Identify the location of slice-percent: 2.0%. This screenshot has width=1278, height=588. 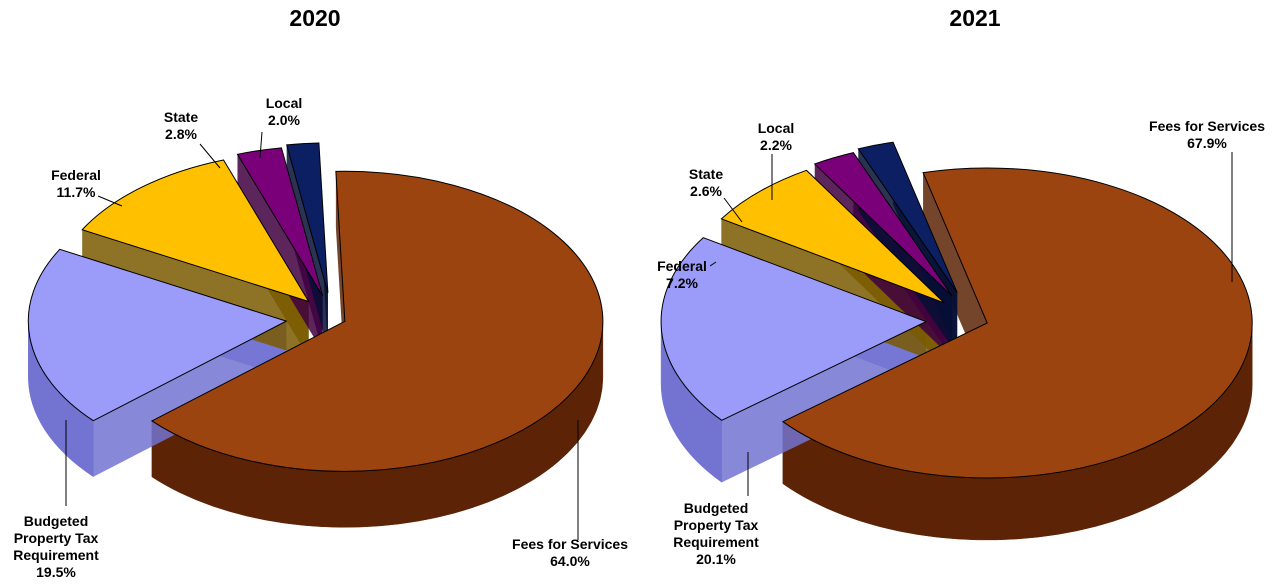
(284, 120).